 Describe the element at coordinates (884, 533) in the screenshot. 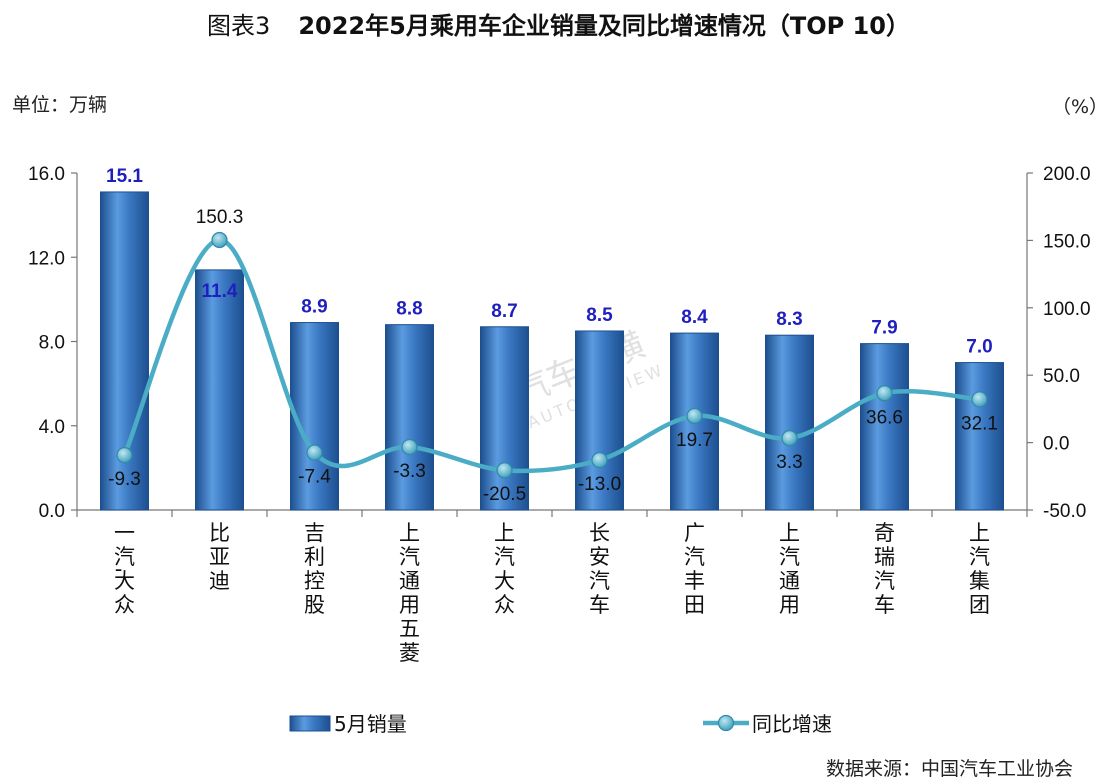

I see `category-char: 奇` at that location.